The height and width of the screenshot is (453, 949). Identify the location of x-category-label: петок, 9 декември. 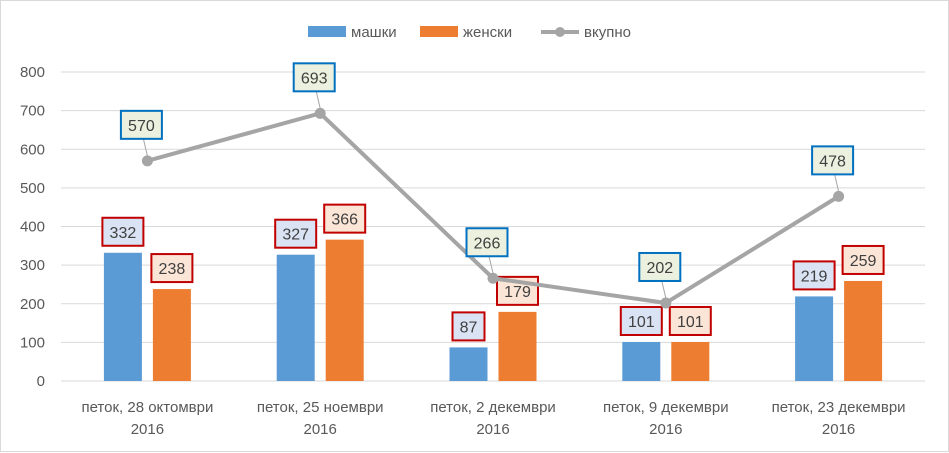
(666, 407).